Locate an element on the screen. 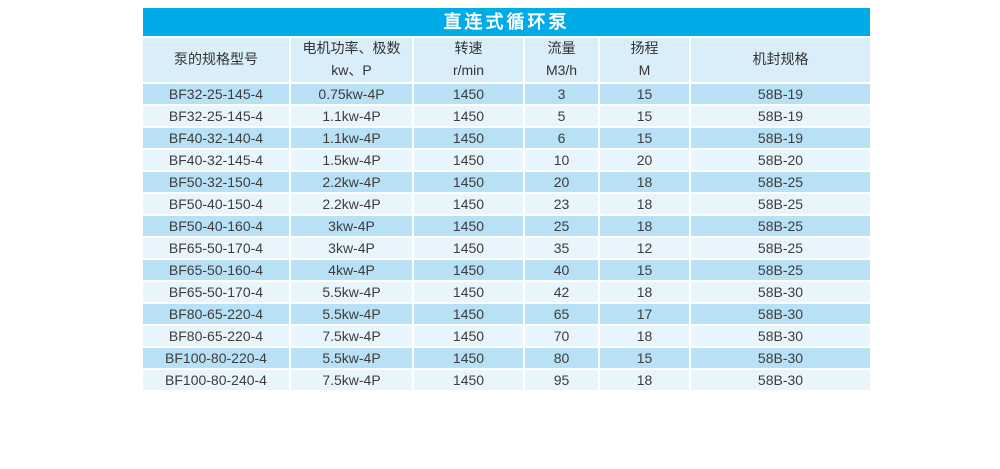  table-row: BF80-65-220-4 5.5kw-4P 1450 65 17 58B-30 is located at coordinates (506, 315).